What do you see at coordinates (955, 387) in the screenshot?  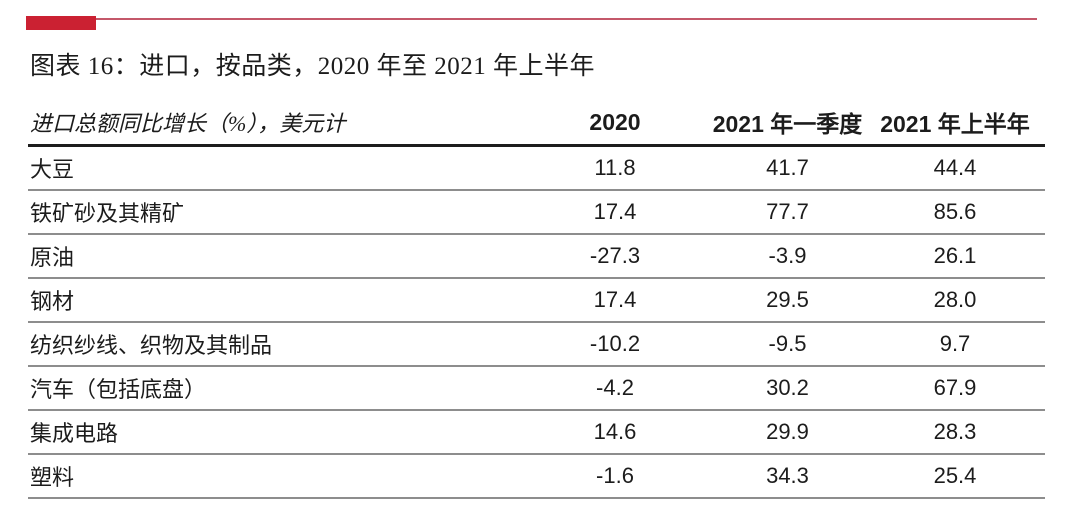 I see `cell-value: 67.9` at bounding box center [955, 387].